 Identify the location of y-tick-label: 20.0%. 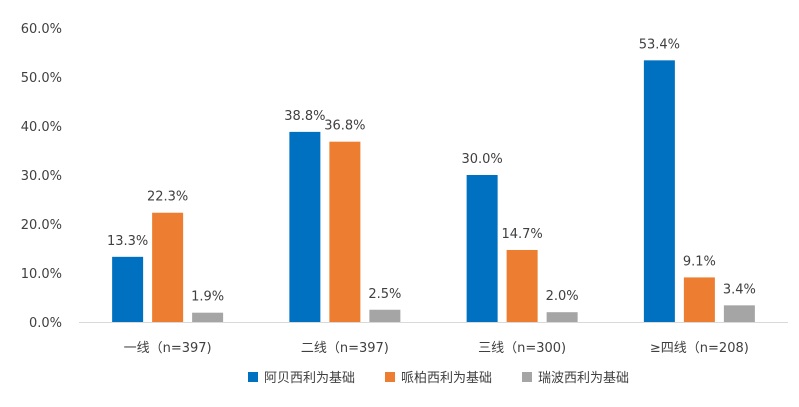
(41, 225).